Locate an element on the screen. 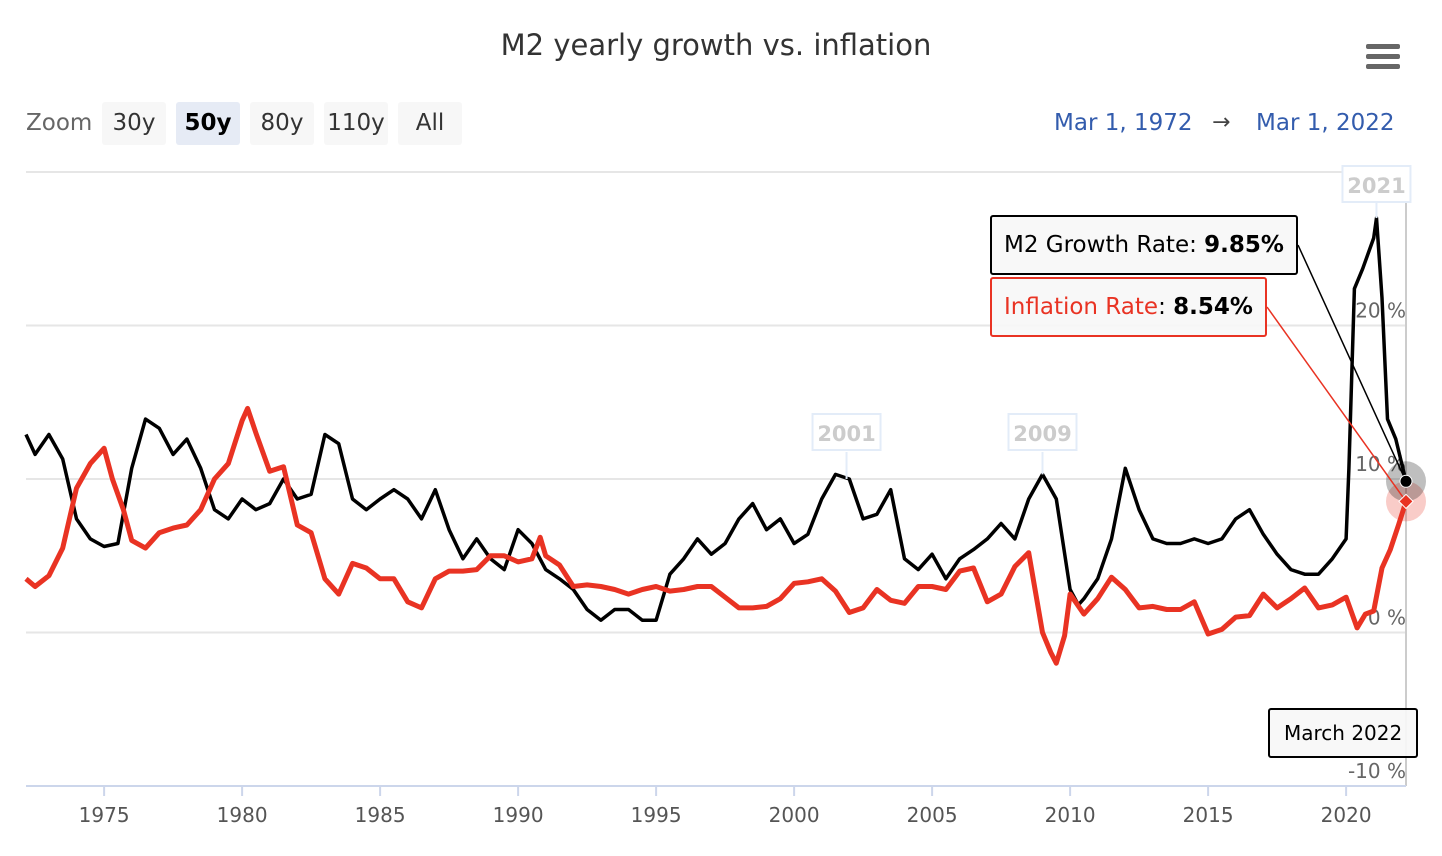 The image size is (1442, 856). x-tick-label: 2010 is located at coordinates (1070, 815).